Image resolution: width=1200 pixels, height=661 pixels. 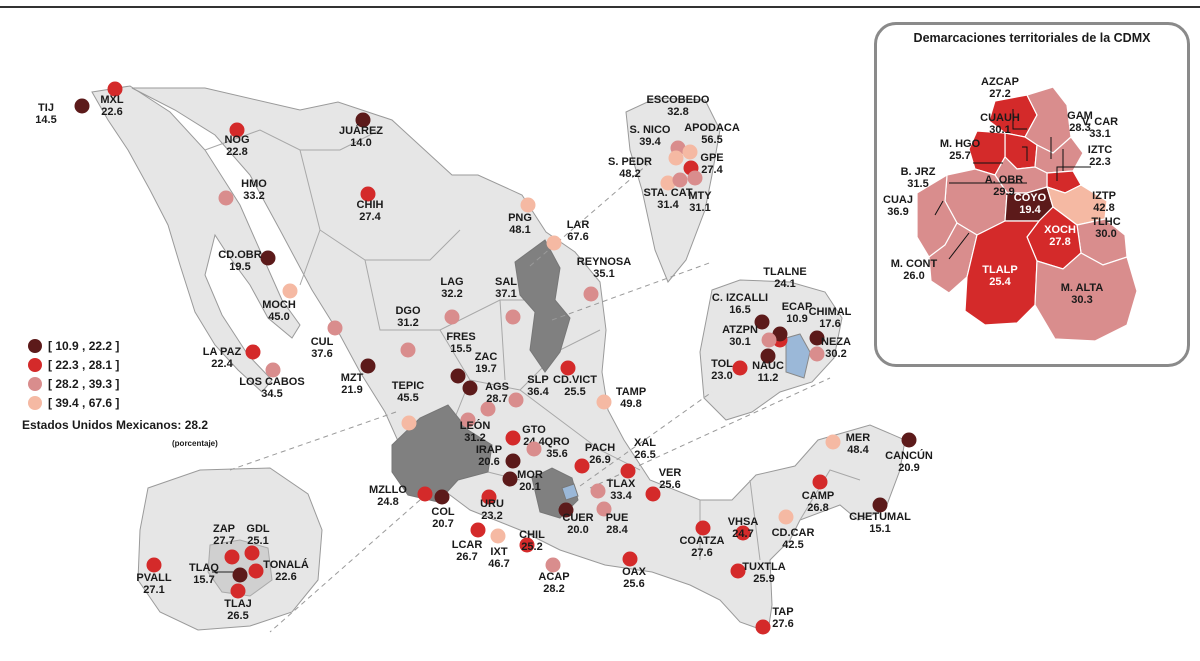 What do you see at coordinates (236, 146) in the screenshot?
I see `city-label: NOG 22.8` at bounding box center [236, 146].